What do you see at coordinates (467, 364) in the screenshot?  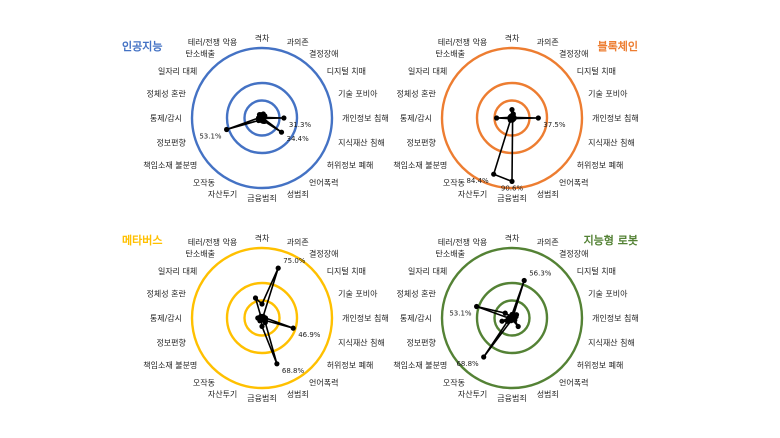 I see `value-label: 68.8%` at bounding box center [467, 364].